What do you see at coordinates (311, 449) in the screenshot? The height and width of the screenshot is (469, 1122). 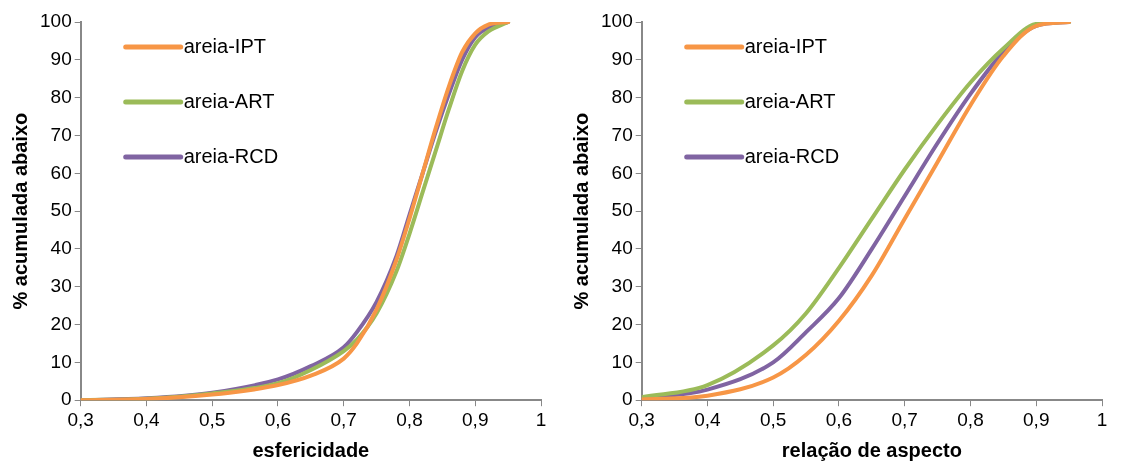 I see `x-axis-title: esfericidade` at bounding box center [311, 449].